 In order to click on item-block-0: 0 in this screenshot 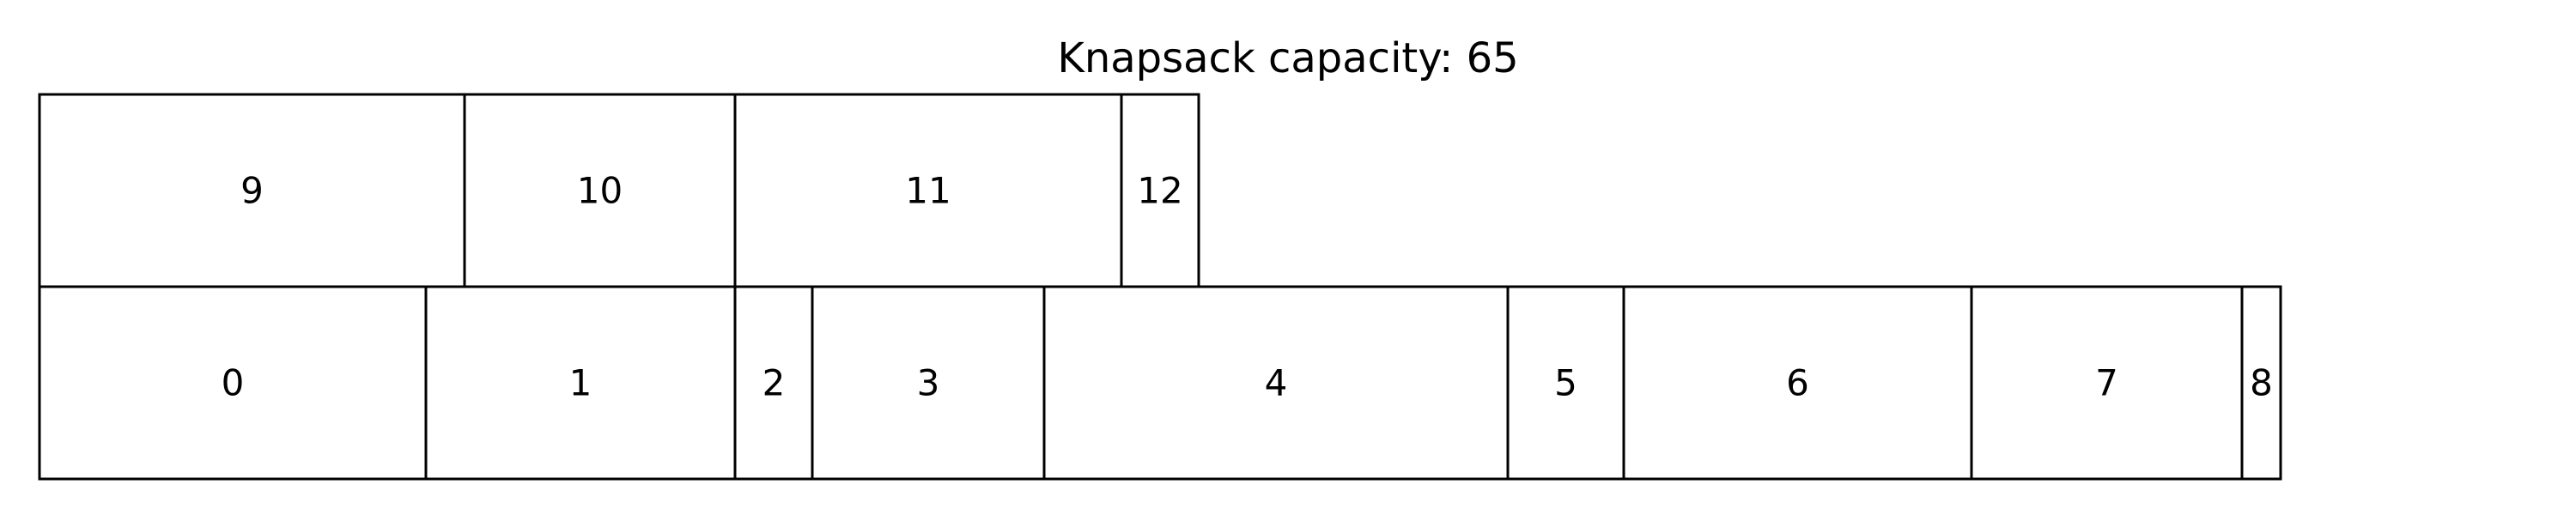, I will do `click(233, 383)`.